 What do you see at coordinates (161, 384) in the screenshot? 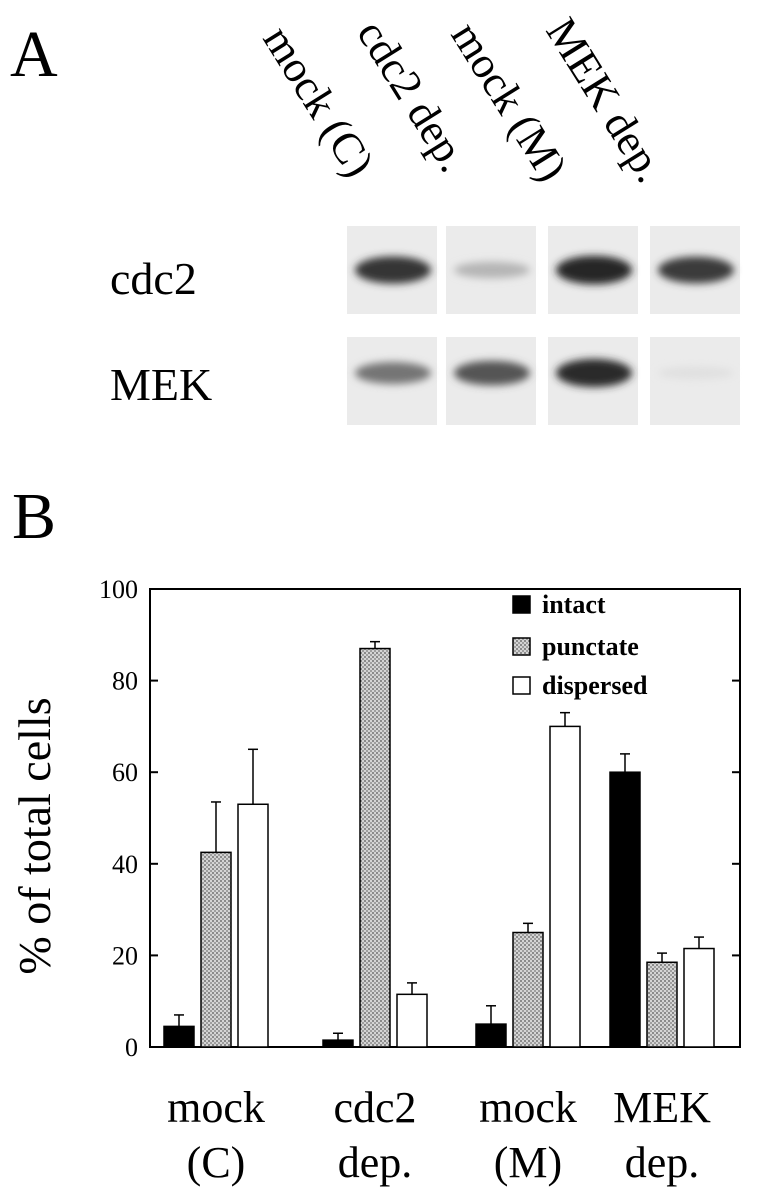
I see `blot-row-label: MEK` at bounding box center [161, 384].